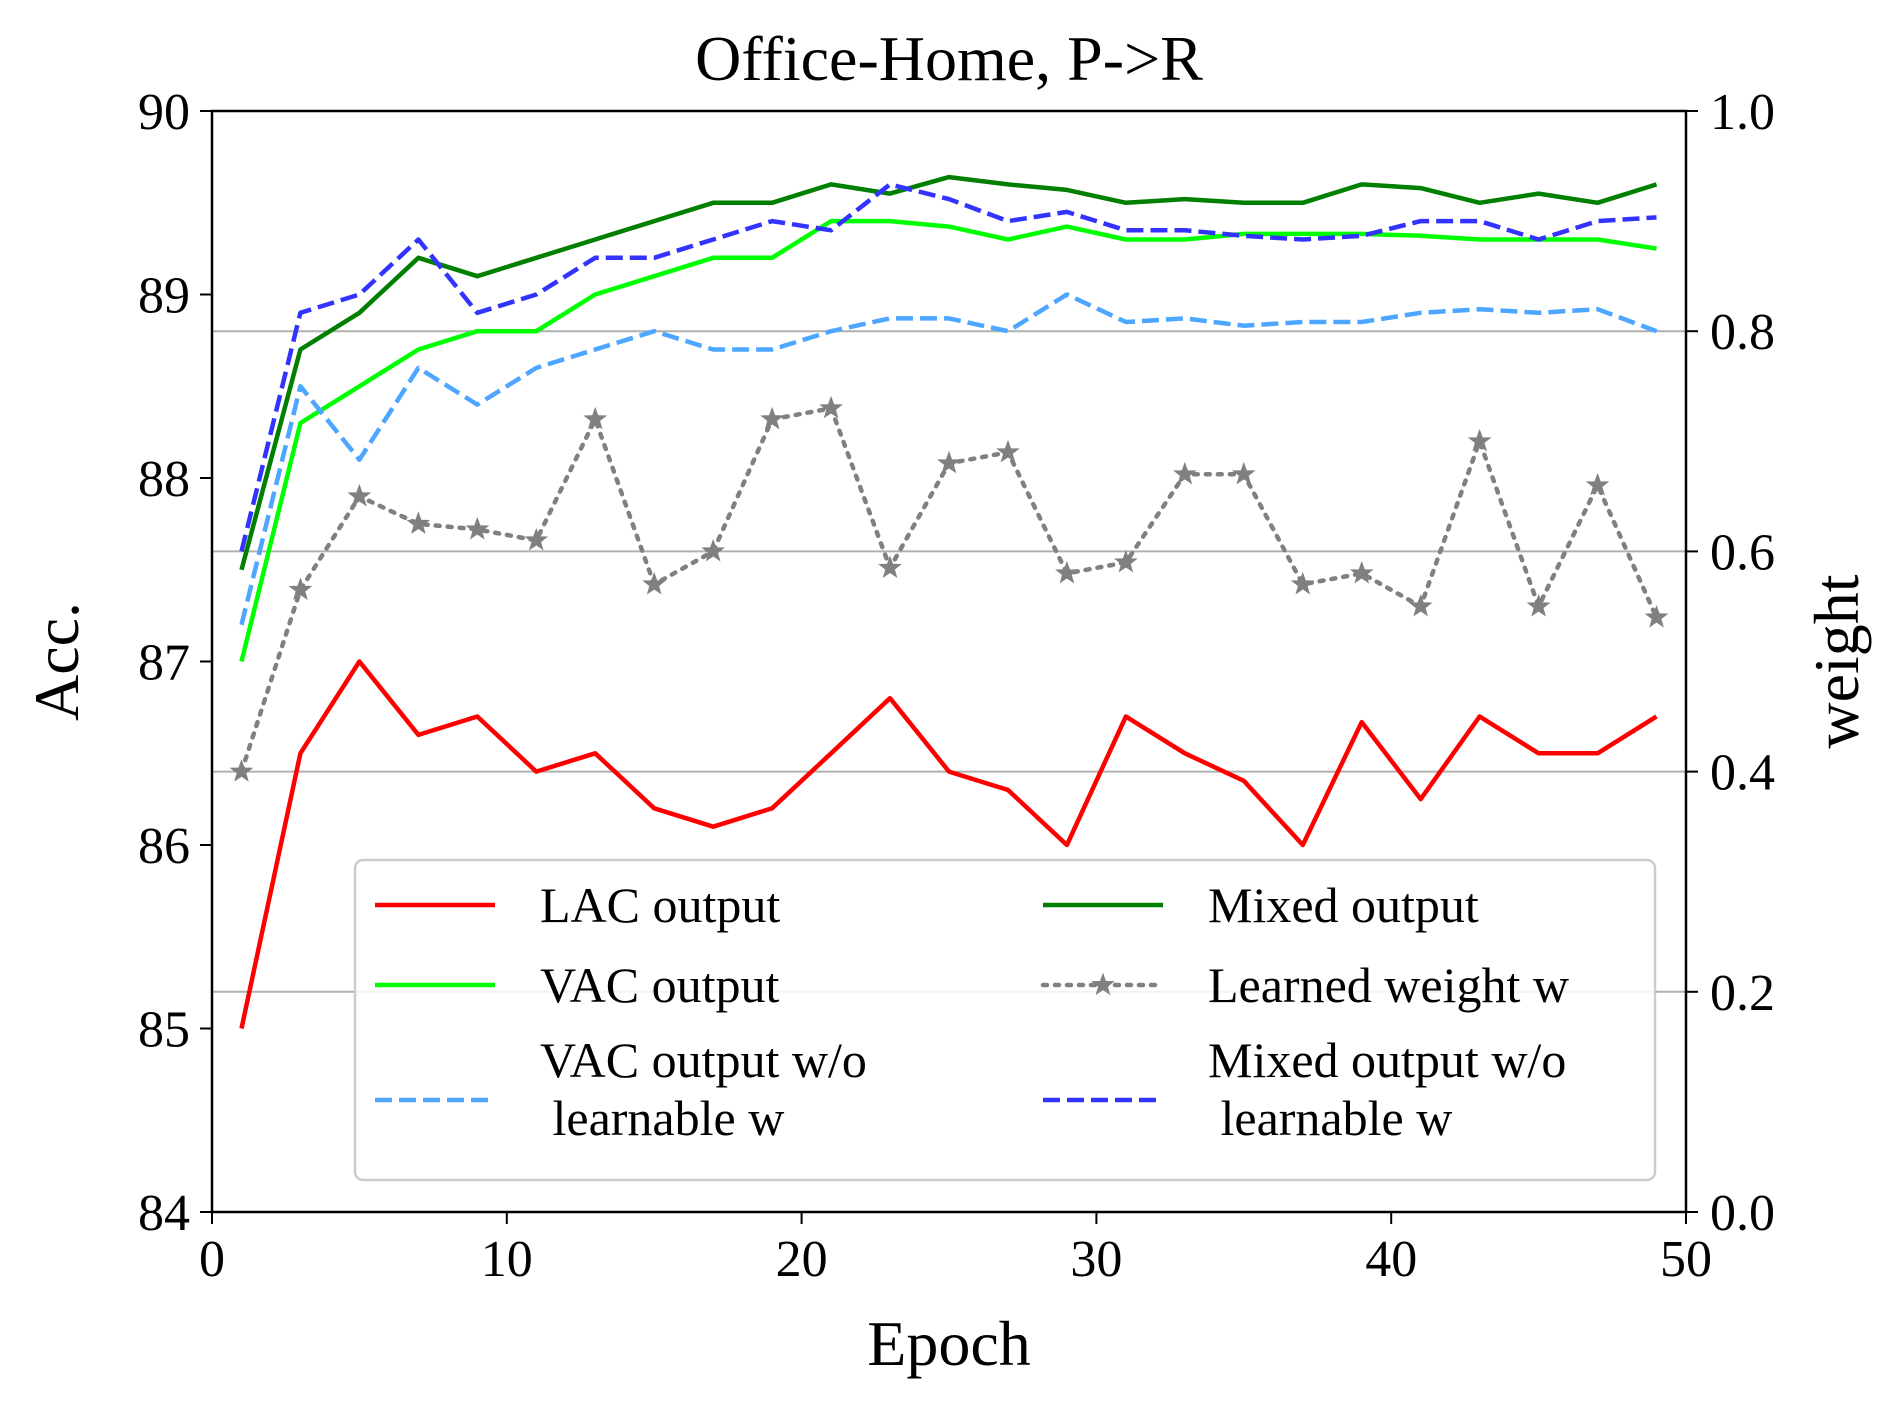  I want to click on y2-tick-label: 1.0, so click(1742, 112).